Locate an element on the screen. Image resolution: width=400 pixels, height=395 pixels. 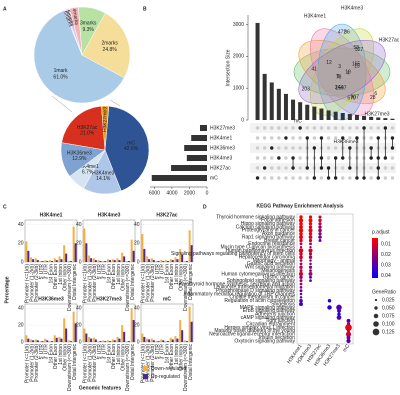
venn-count: 6 is located at coordinates (375, 94).